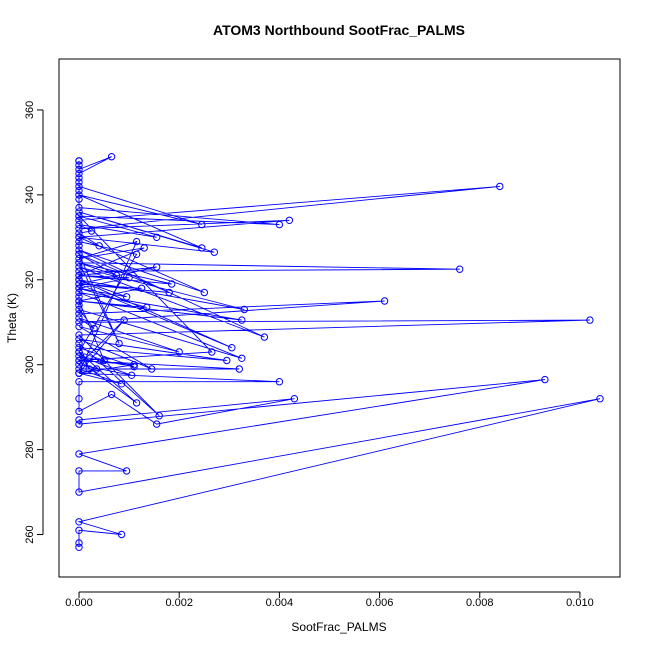  What do you see at coordinates (30, 534) in the screenshot?
I see `y-tick-label: 260` at bounding box center [30, 534].